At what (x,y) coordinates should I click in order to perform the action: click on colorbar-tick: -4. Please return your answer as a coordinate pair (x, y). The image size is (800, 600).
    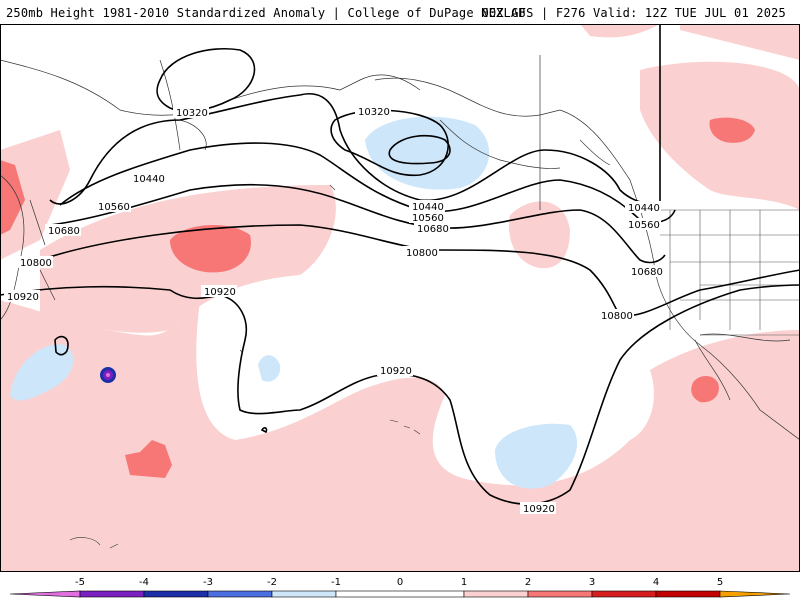
    Looking at the image, I should click on (144, 582).